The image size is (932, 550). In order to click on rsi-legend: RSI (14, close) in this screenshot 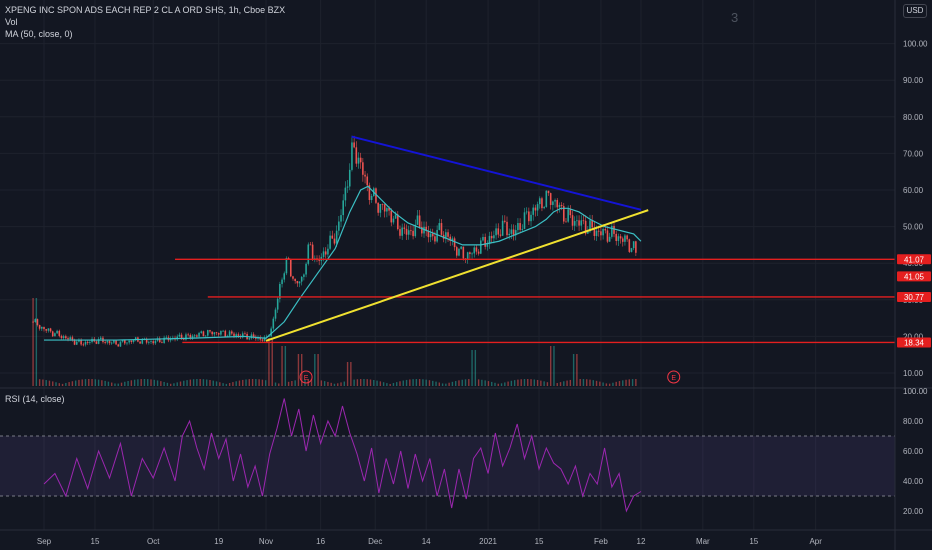, I will do `click(35, 399)`.